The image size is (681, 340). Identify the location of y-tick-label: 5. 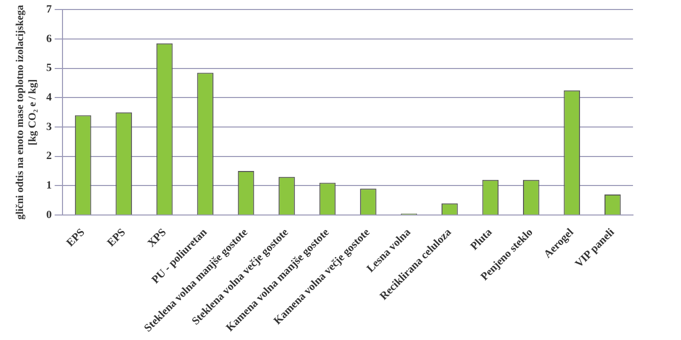
(49, 68).